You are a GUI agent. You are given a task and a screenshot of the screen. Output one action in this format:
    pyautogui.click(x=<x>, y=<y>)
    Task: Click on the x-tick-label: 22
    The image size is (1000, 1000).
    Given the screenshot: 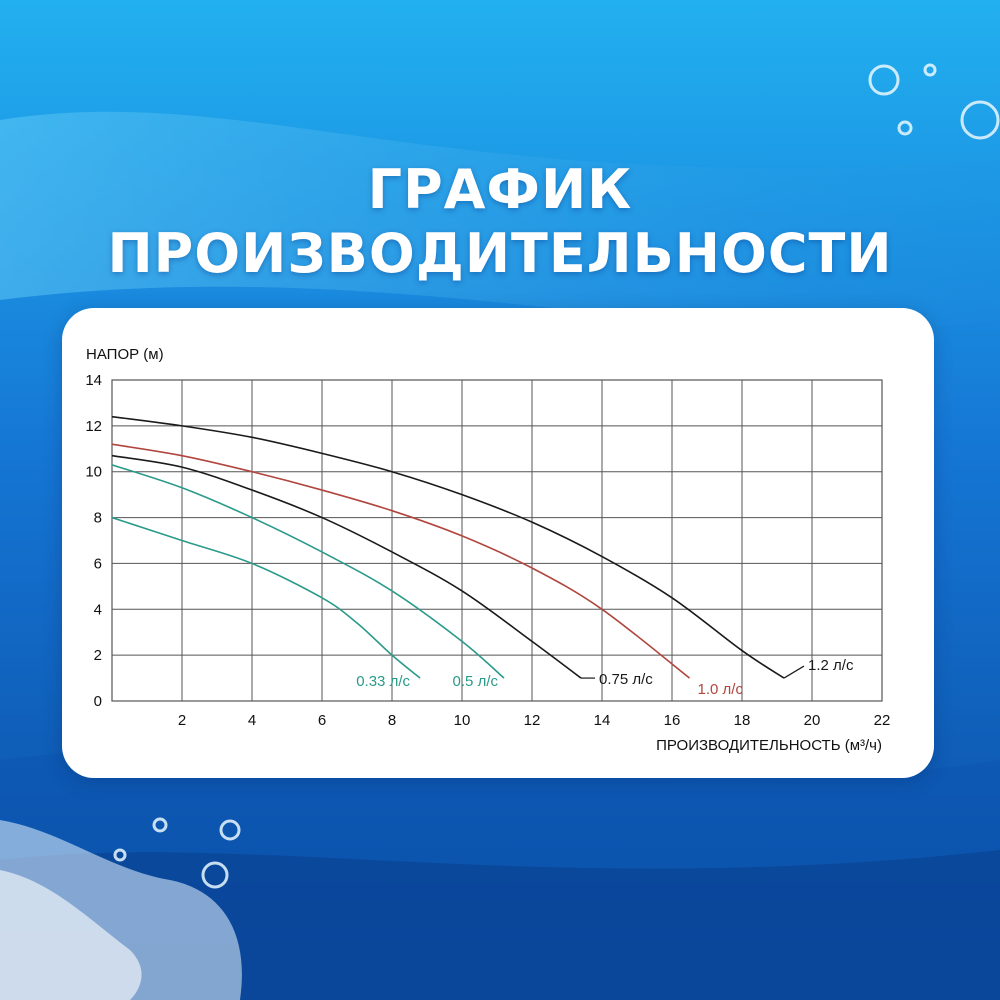 What is the action you would take?
    pyautogui.click(x=882, y=720)
    